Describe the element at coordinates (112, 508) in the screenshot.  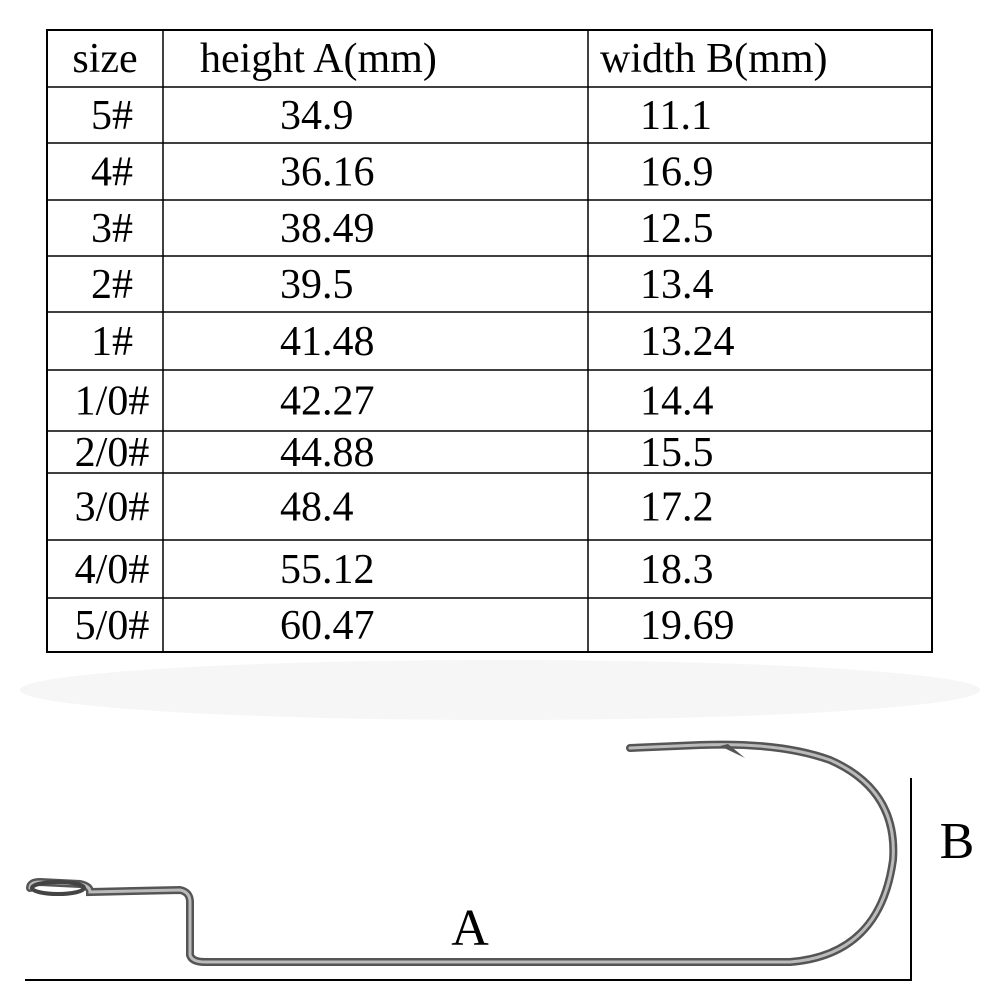
I see `table-cell: 3/0#` at that location.